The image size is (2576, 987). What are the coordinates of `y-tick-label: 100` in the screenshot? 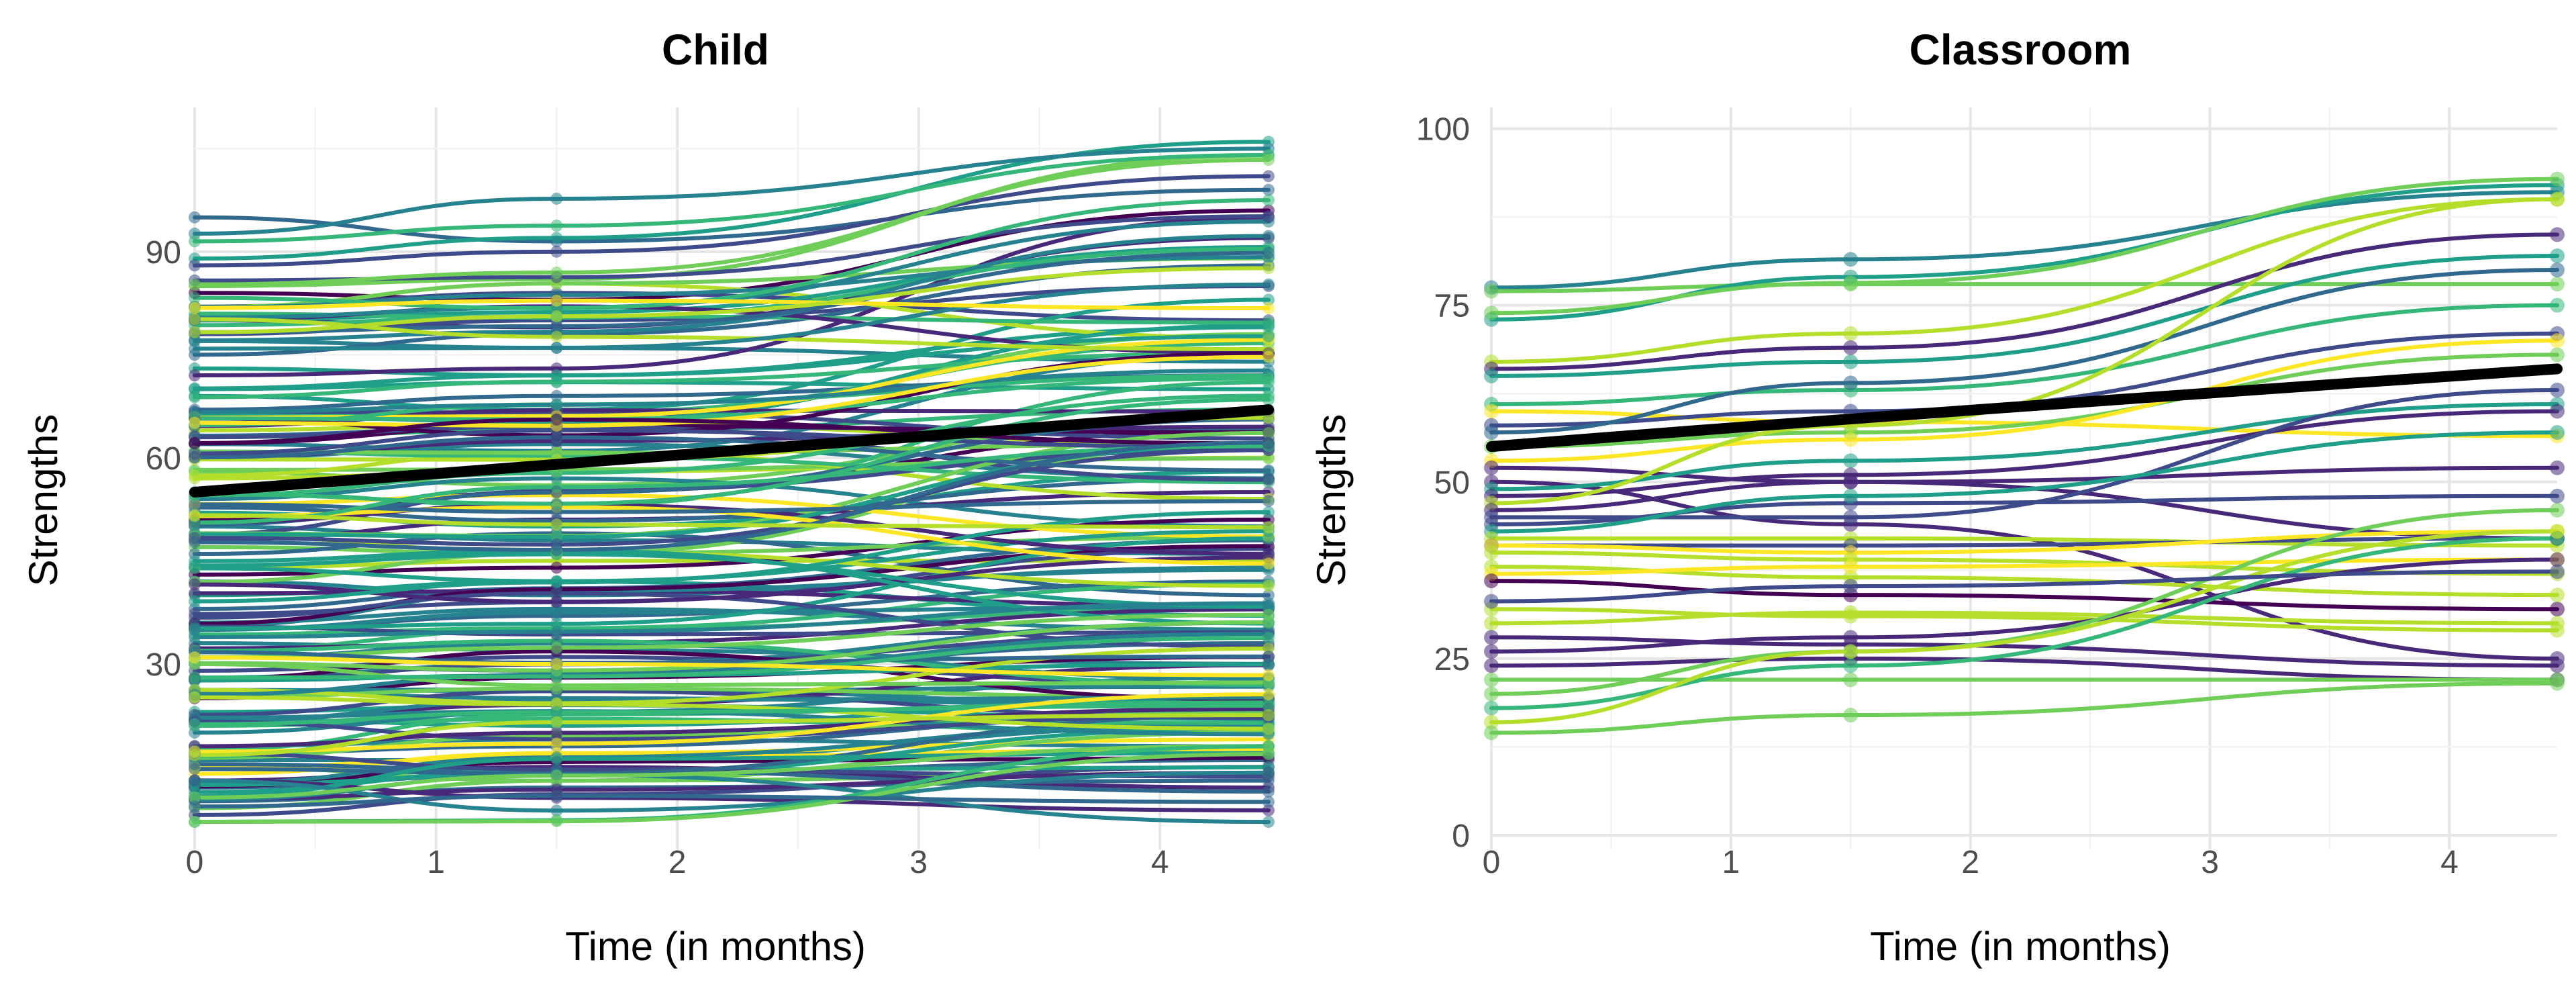 It's located at (1443, 130).